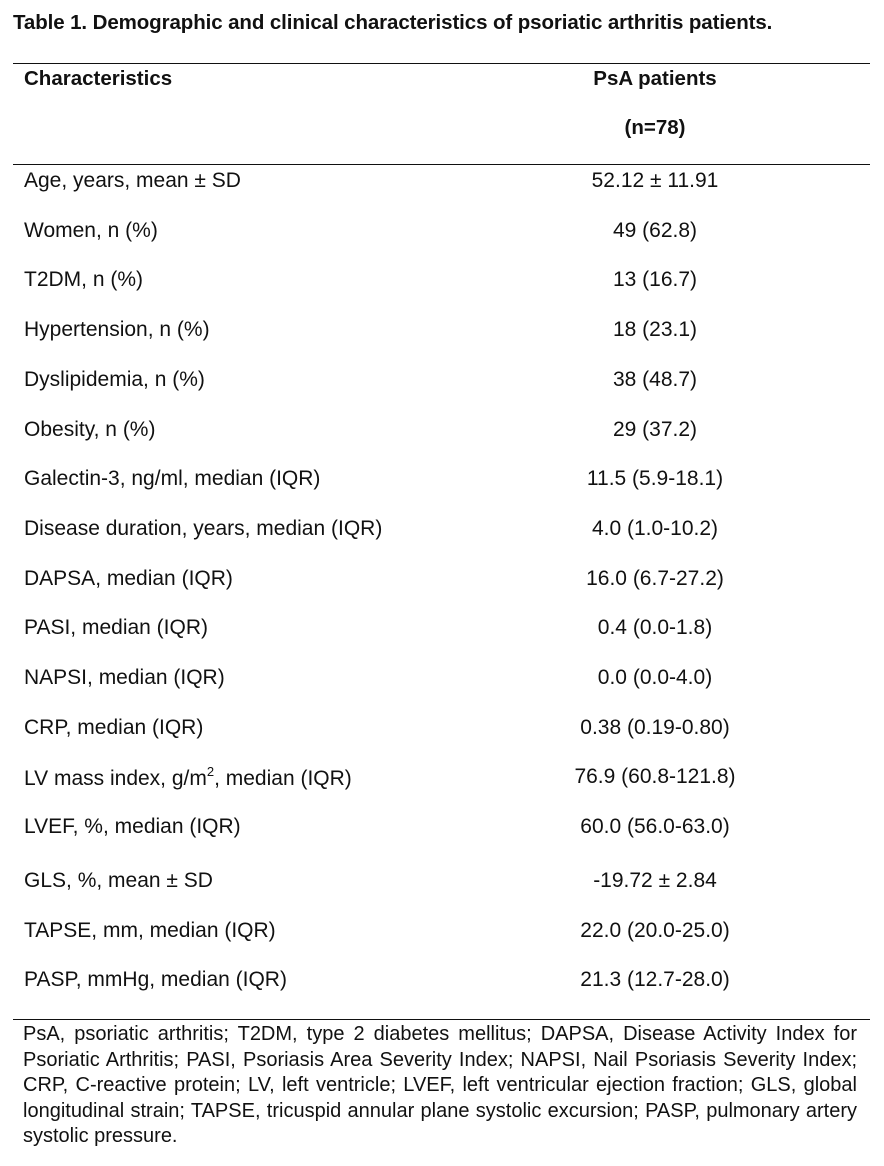 The image size is (884, 1166). Describe the element at coordinates (655, 479) in the screenshot. I see `row-value: 11.5 (5.9-18.1)` at that location.